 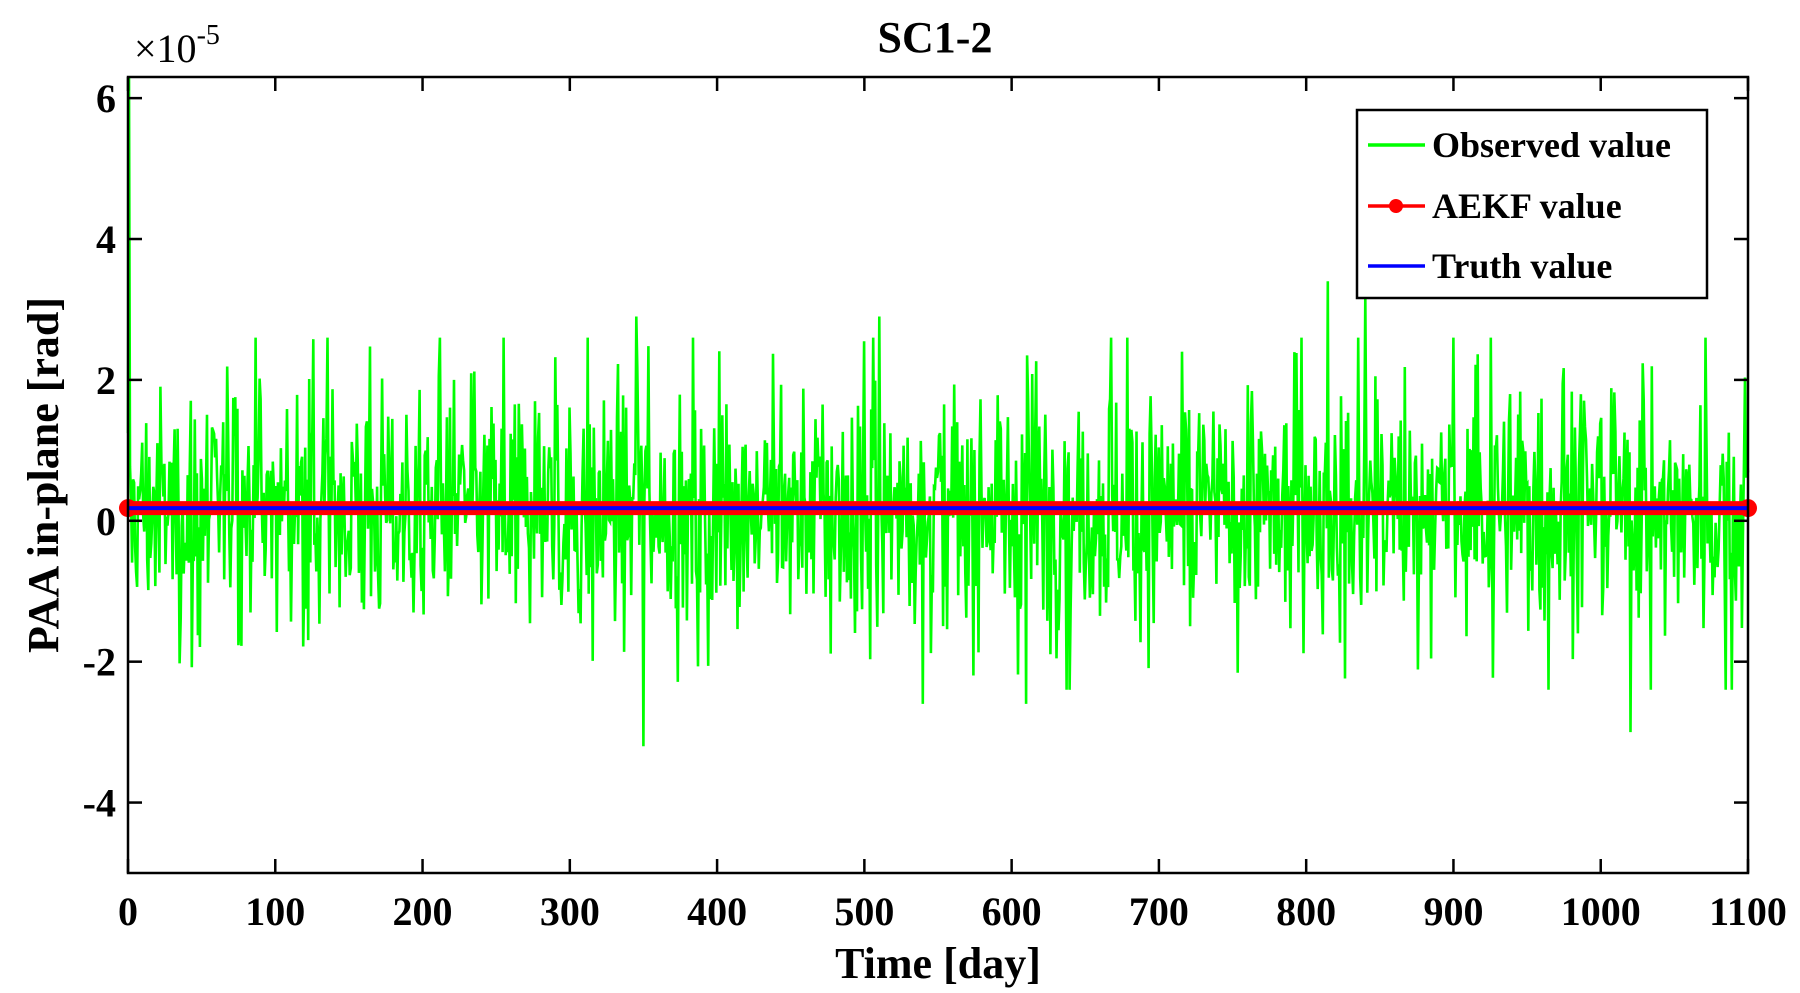 I want to click on x-tick-label: 500, so click(x=864, y=911).